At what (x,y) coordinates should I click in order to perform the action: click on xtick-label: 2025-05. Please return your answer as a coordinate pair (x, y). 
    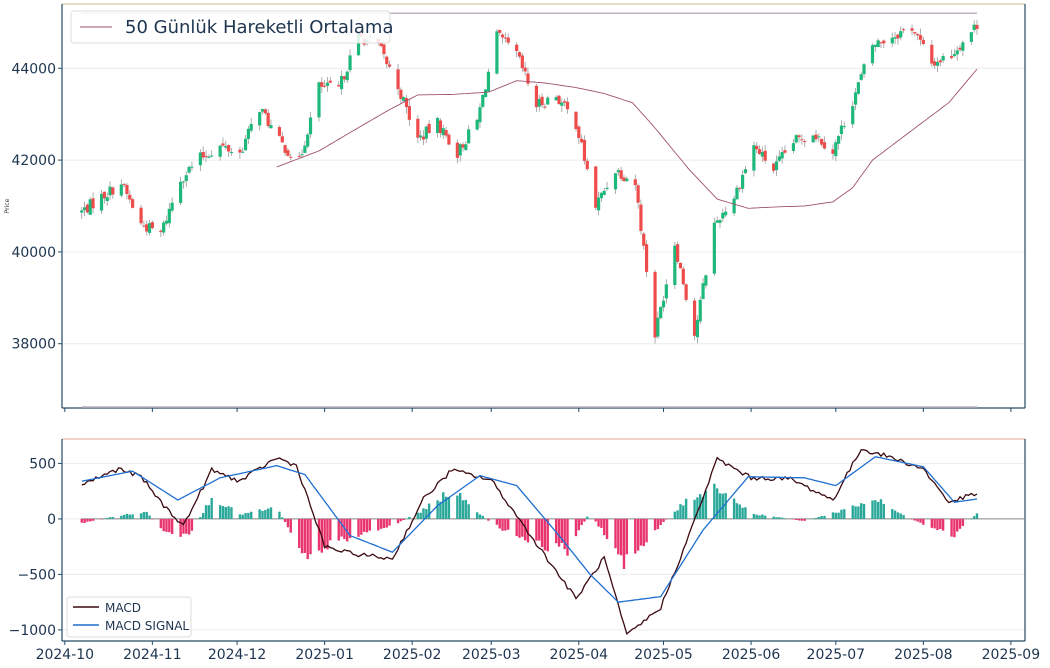
    Looking at the image, I should click on (663, 655).